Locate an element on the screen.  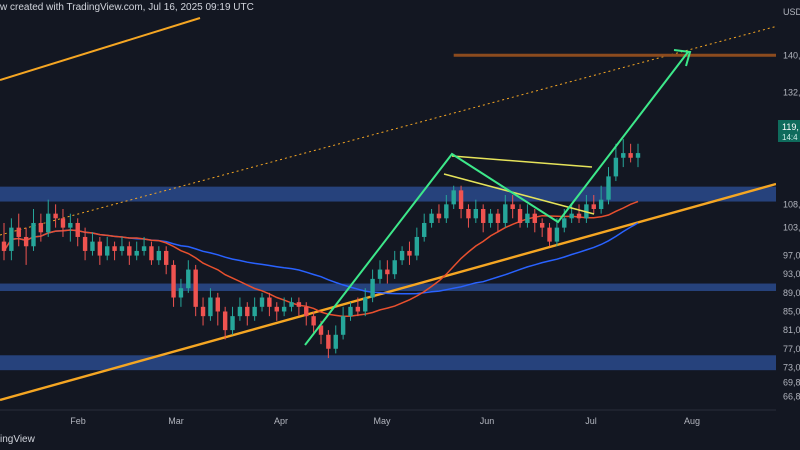
price-tick-label: 103, is located at coordinates (791, 228).